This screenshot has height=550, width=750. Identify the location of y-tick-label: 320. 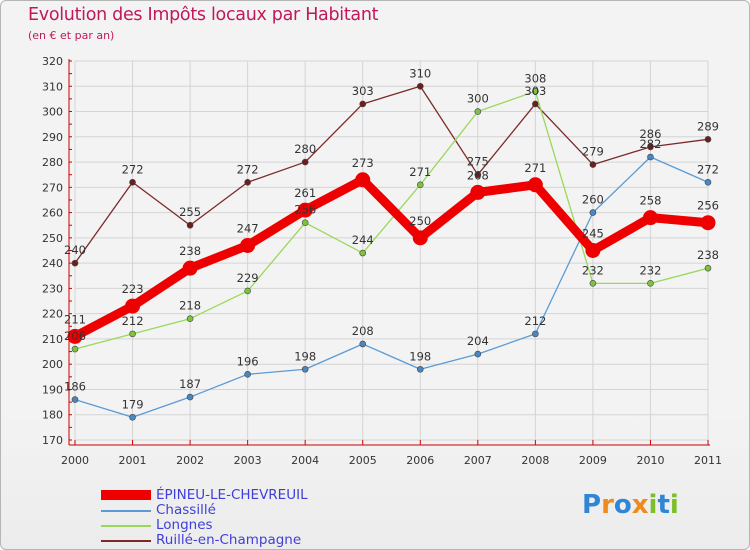
(52, 61).